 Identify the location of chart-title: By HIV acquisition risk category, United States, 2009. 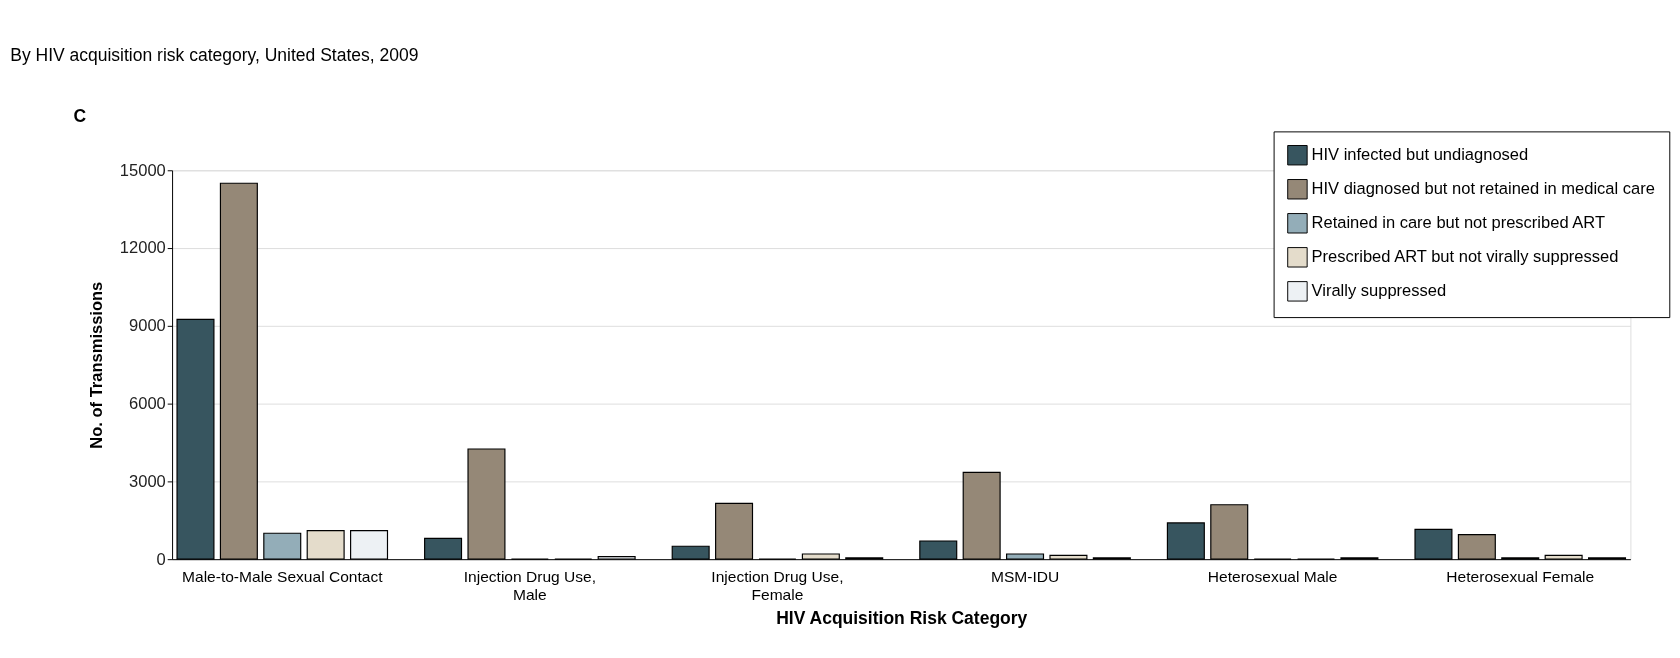
(214, 55).